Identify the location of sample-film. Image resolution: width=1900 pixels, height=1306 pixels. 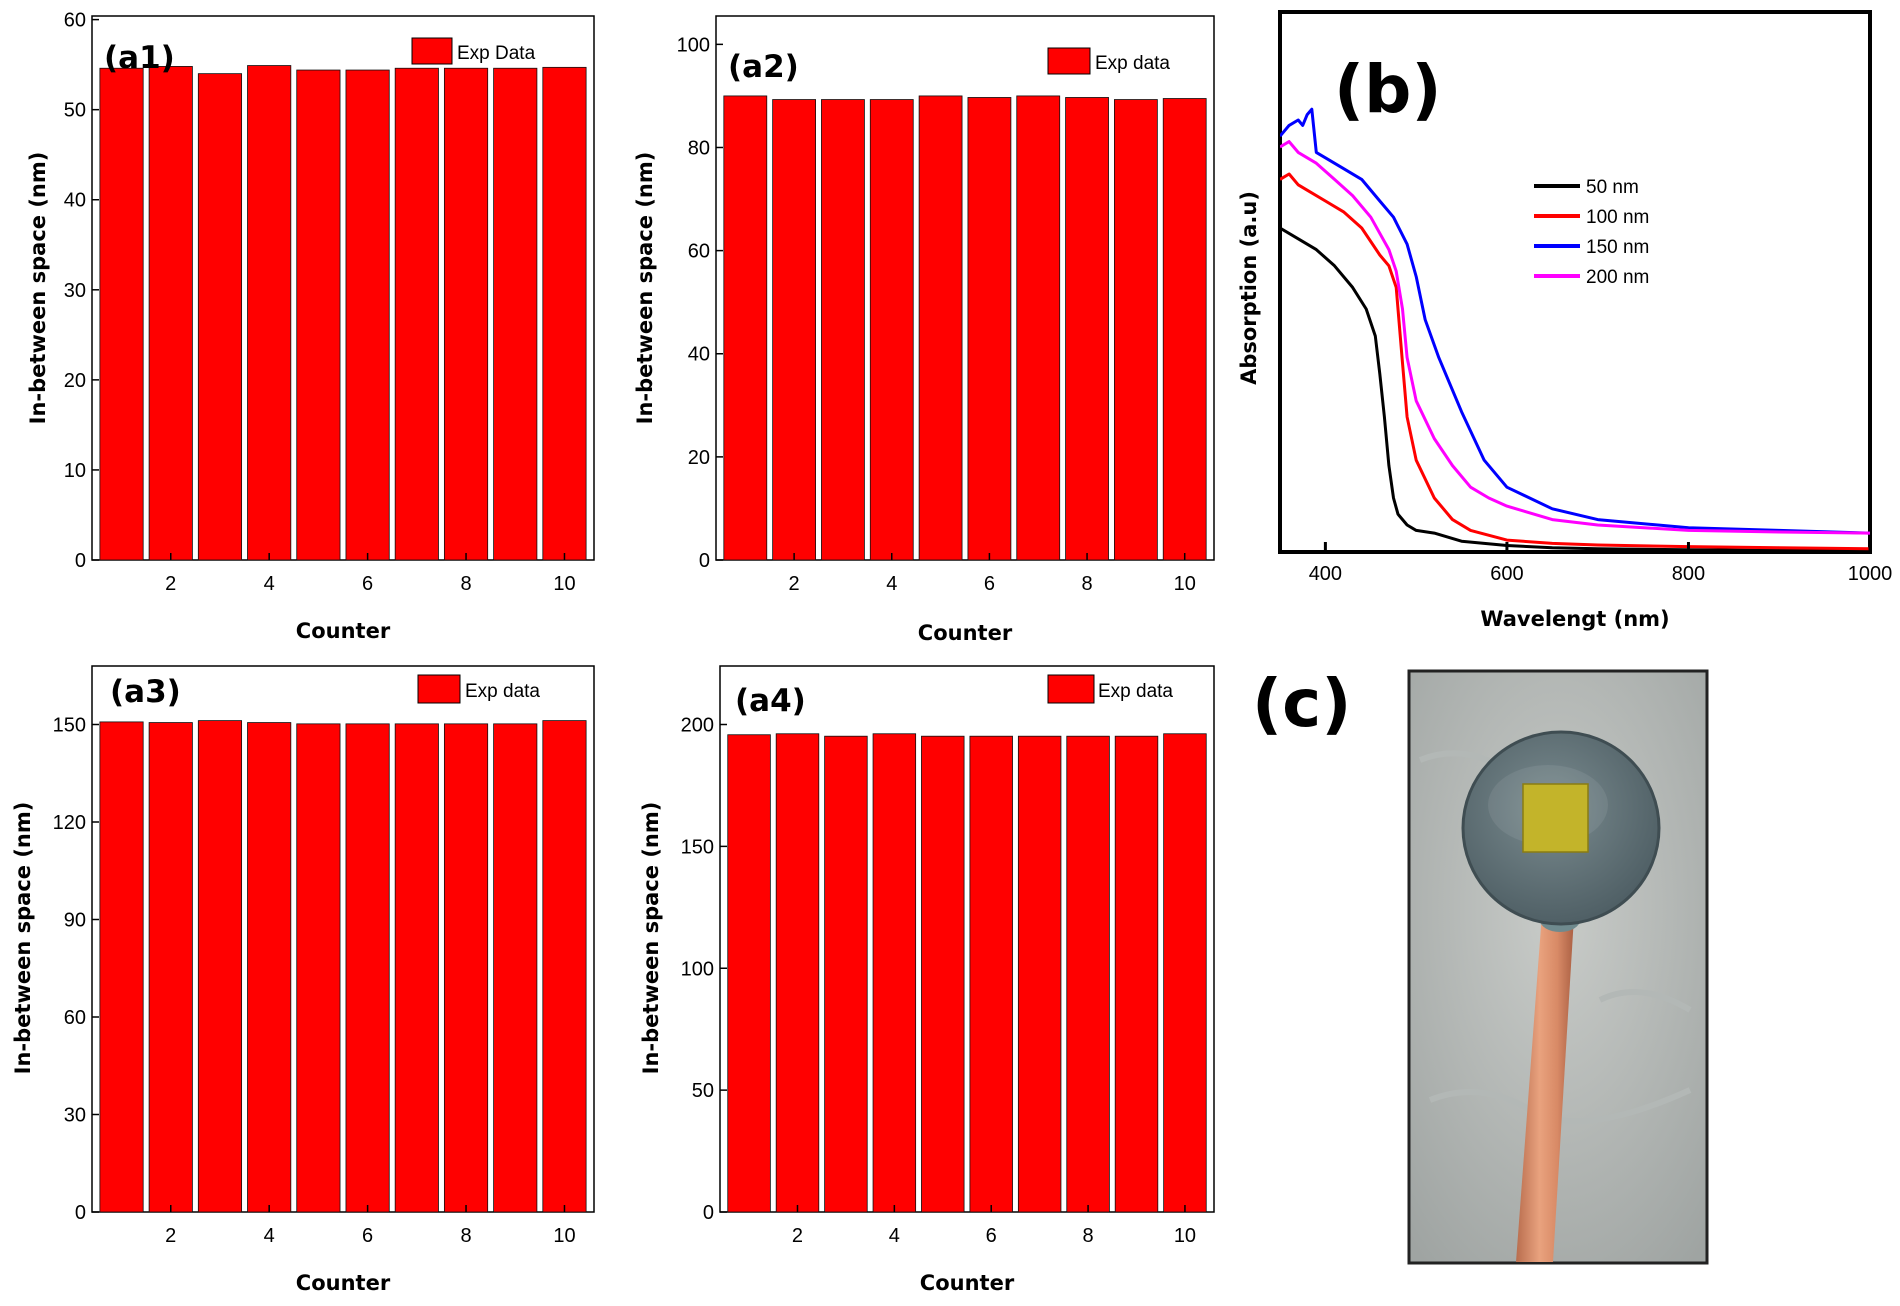
(1555, 818).